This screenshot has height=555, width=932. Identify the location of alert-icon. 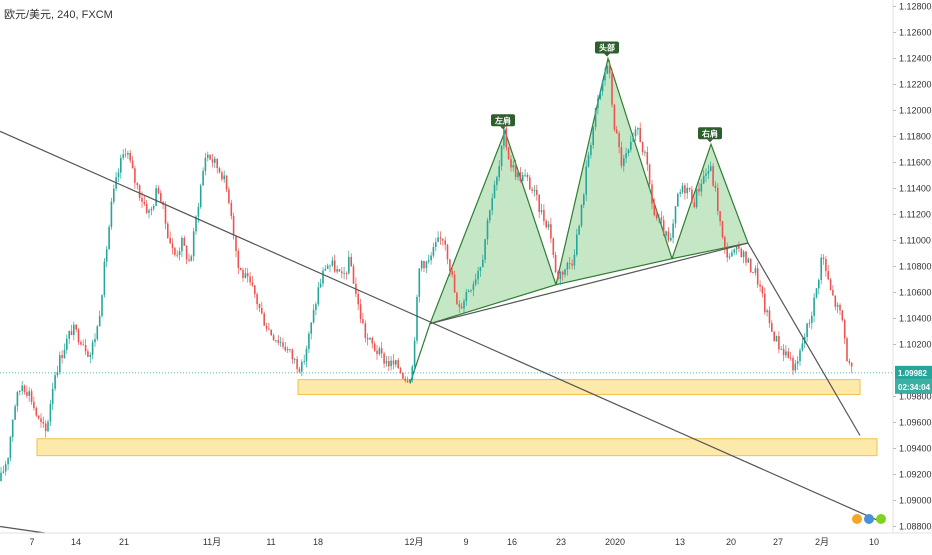
(869, 519).